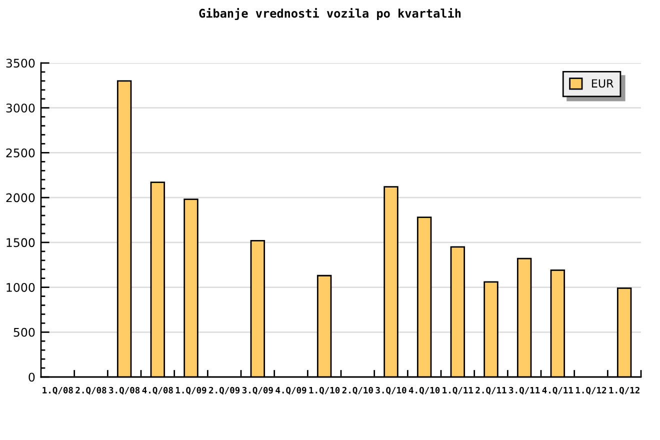 This screenshot has height=440, width=660. I want to click on x-tick-label: 4.Q/10, so click(424, 390).